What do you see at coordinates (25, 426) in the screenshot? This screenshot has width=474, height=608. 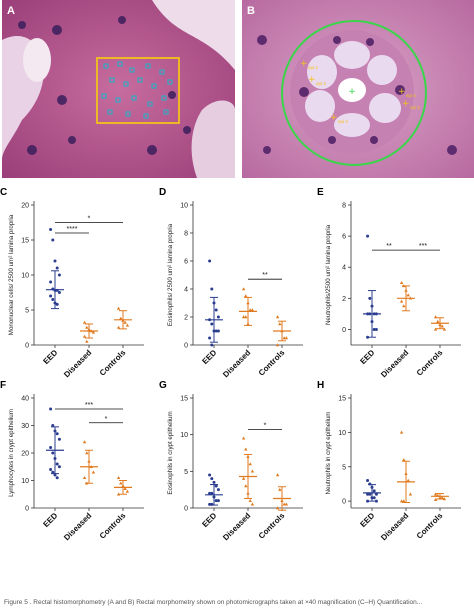 I see `y-tick-label: 30` at bounding box center [25, 426].